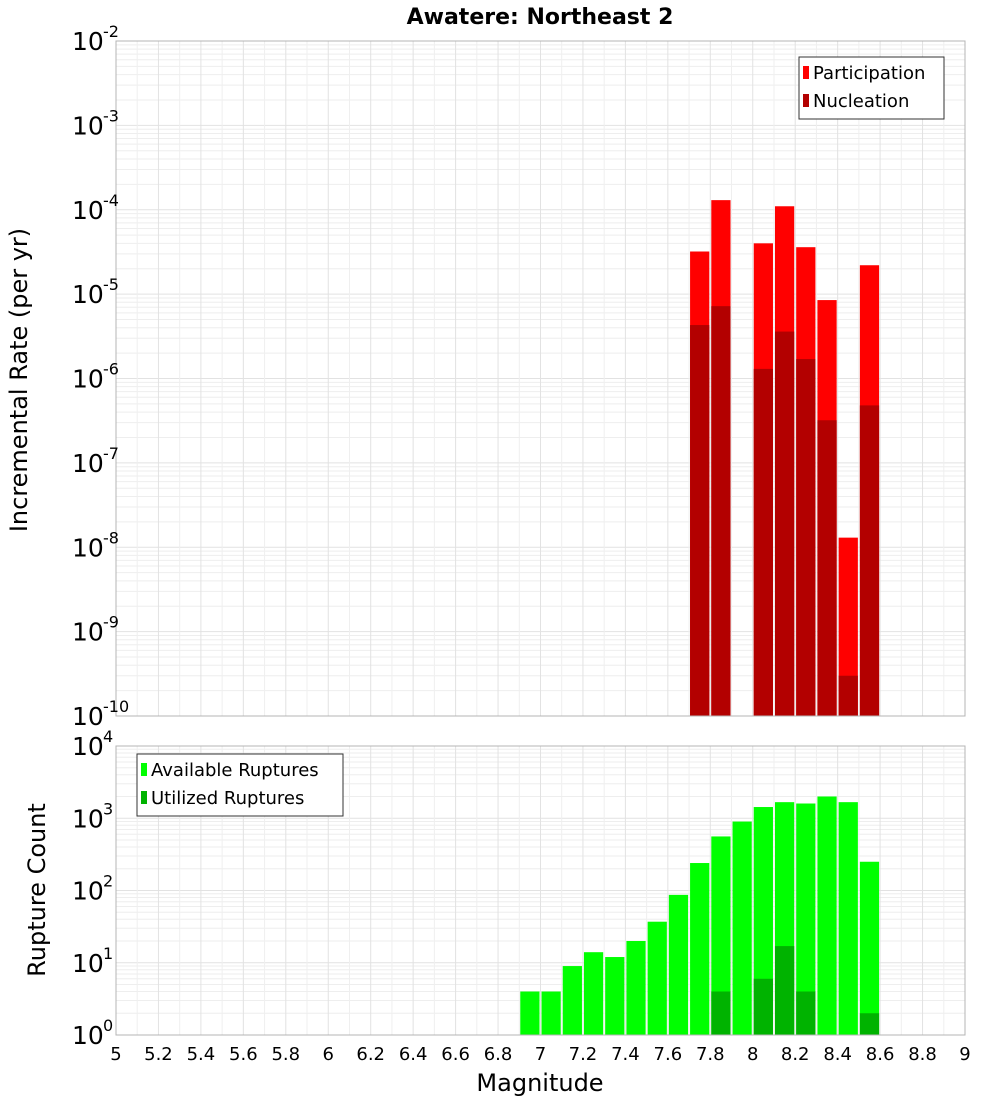 Image resolution: width=1000 pixels, height=1100 pixels. Describe the element at coordinates (869, 73) in the screenshot. I see `legend-label: Participation` at that location.